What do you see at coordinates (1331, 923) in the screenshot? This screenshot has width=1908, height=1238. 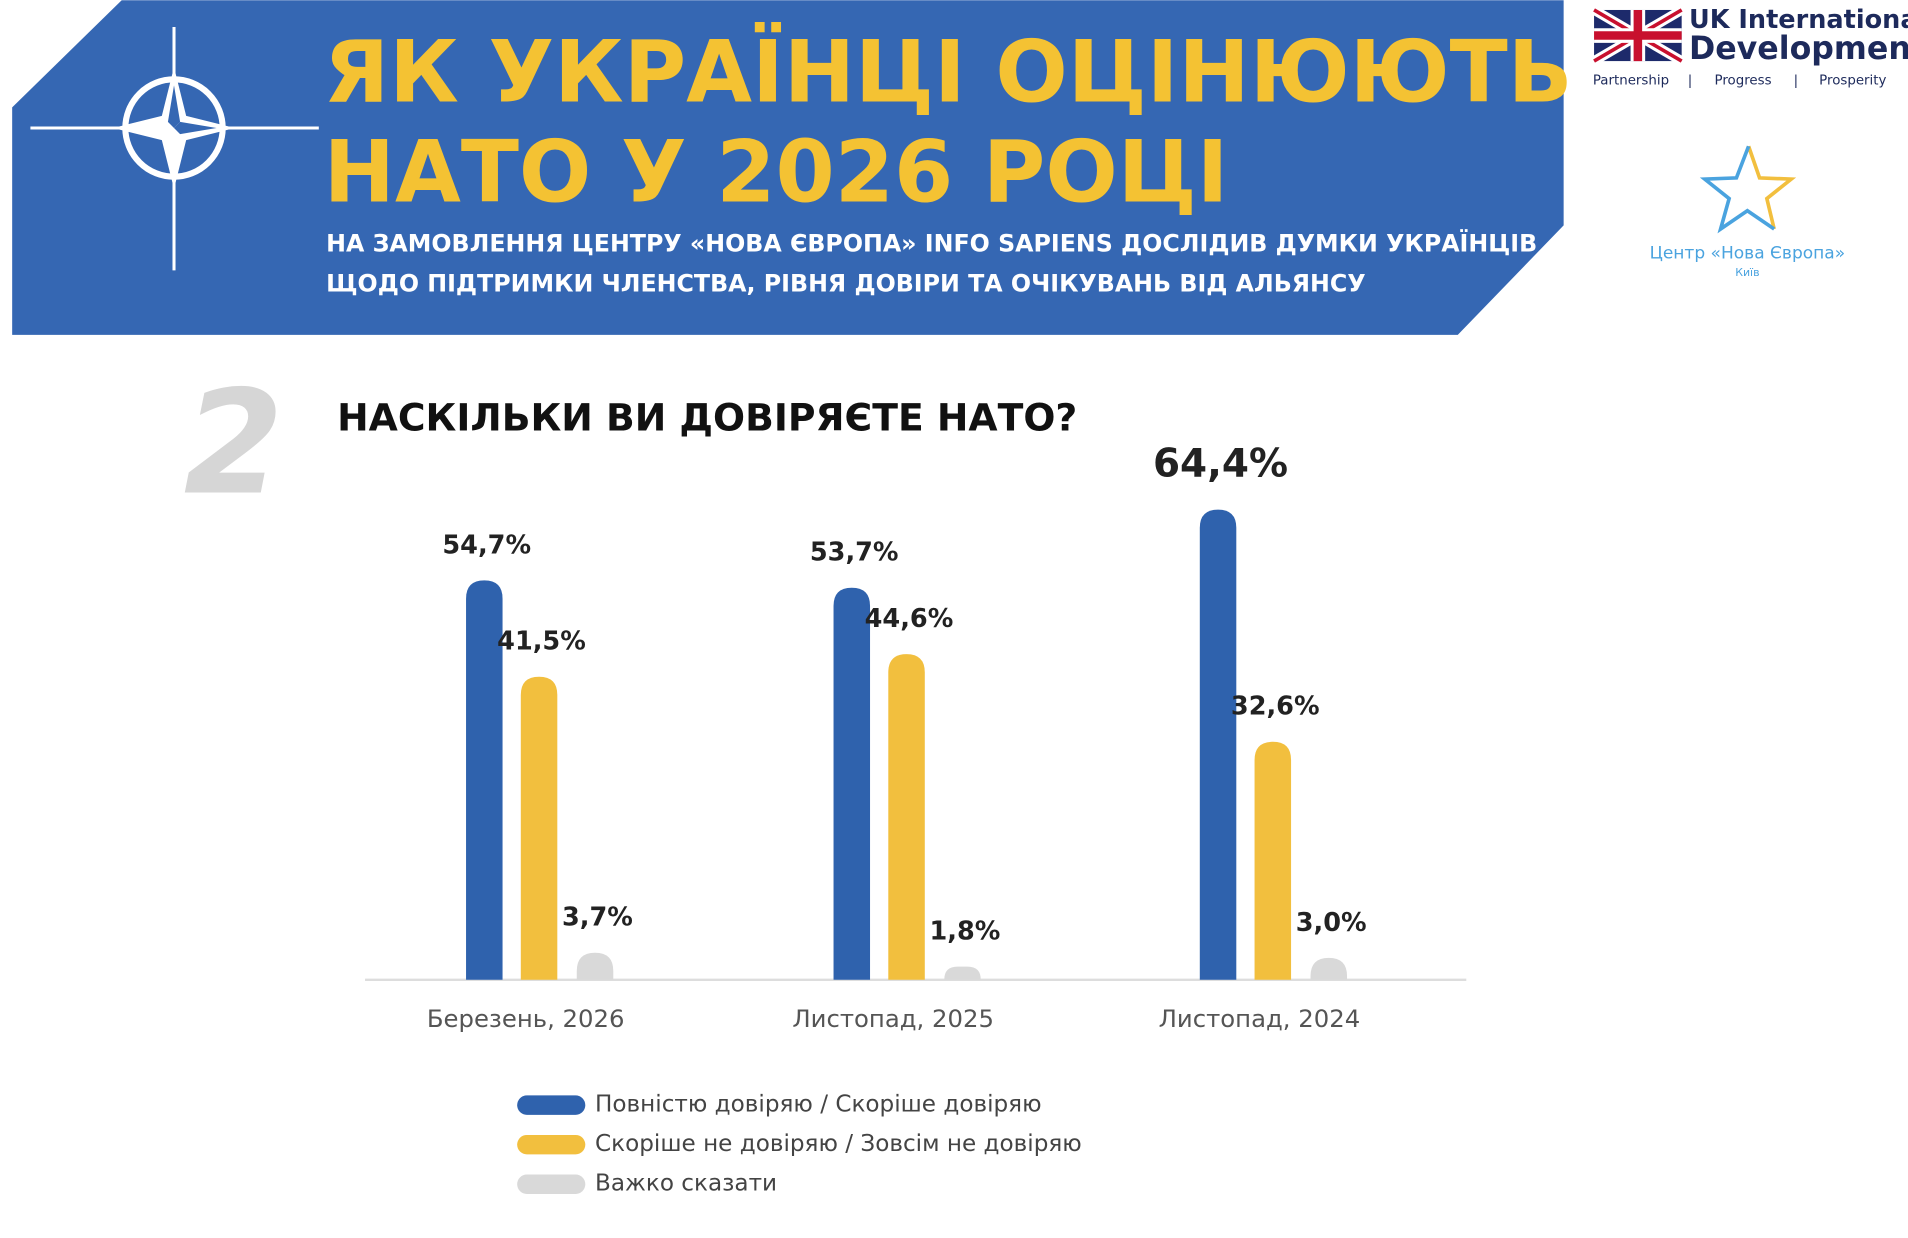 I see `value-label: 3,0%` at bounding box center [1331, 923].